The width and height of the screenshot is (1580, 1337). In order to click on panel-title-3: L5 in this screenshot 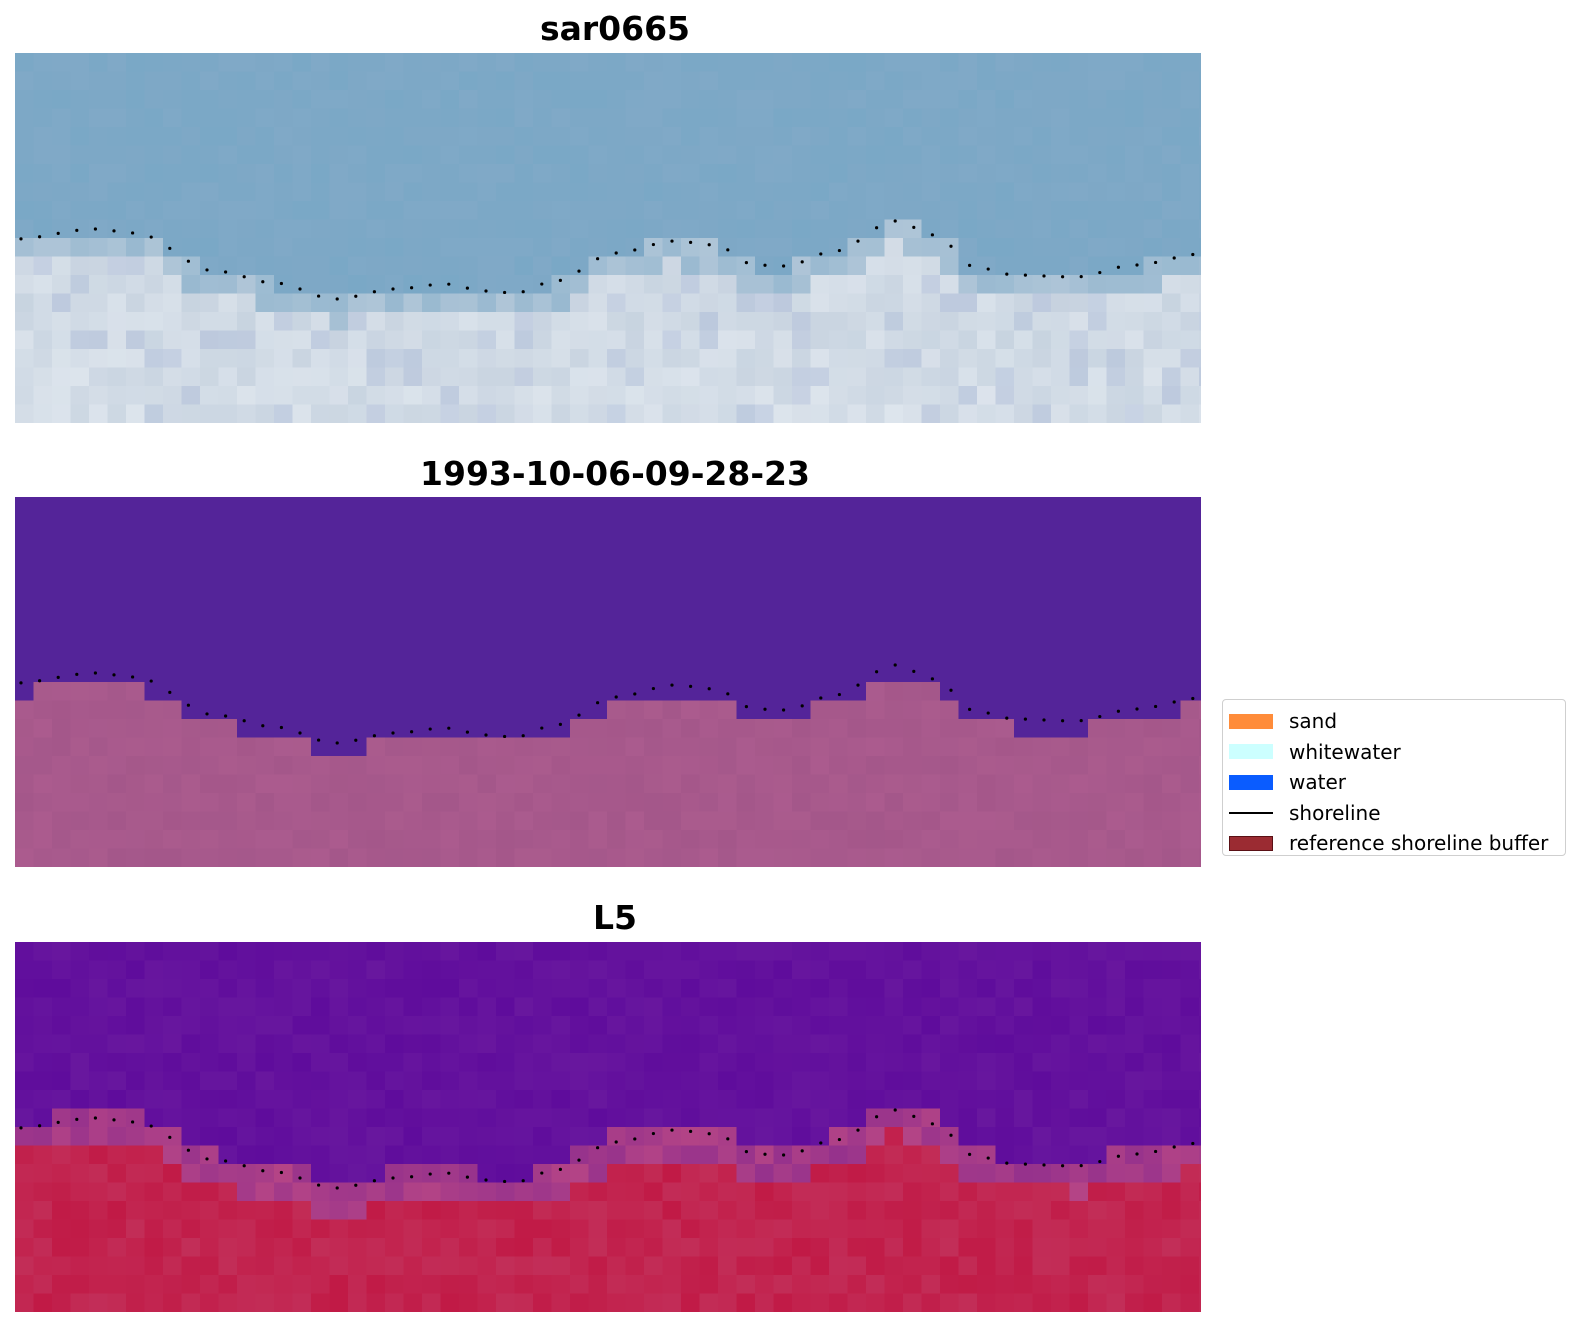, I will do `click(615, 917)`.